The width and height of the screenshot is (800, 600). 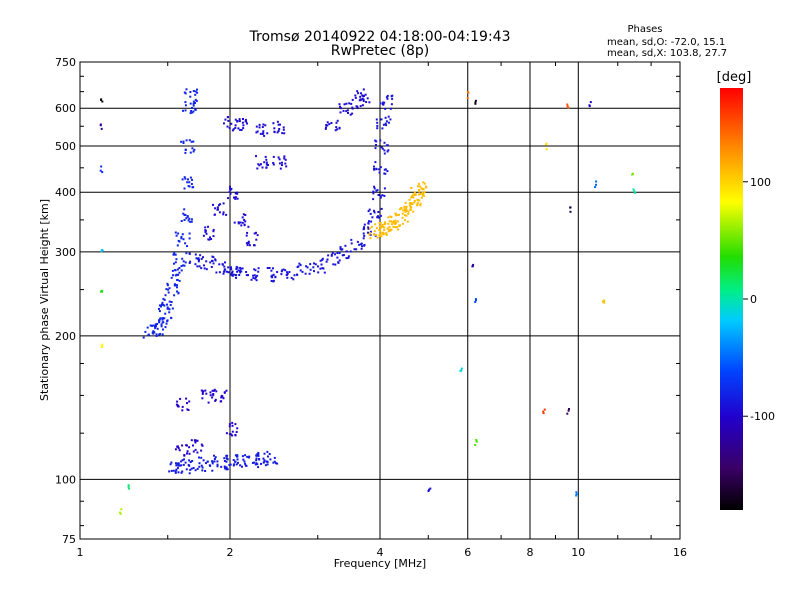 I want to click on colorbar-tick-label: 0, so click(x=753, y=299).